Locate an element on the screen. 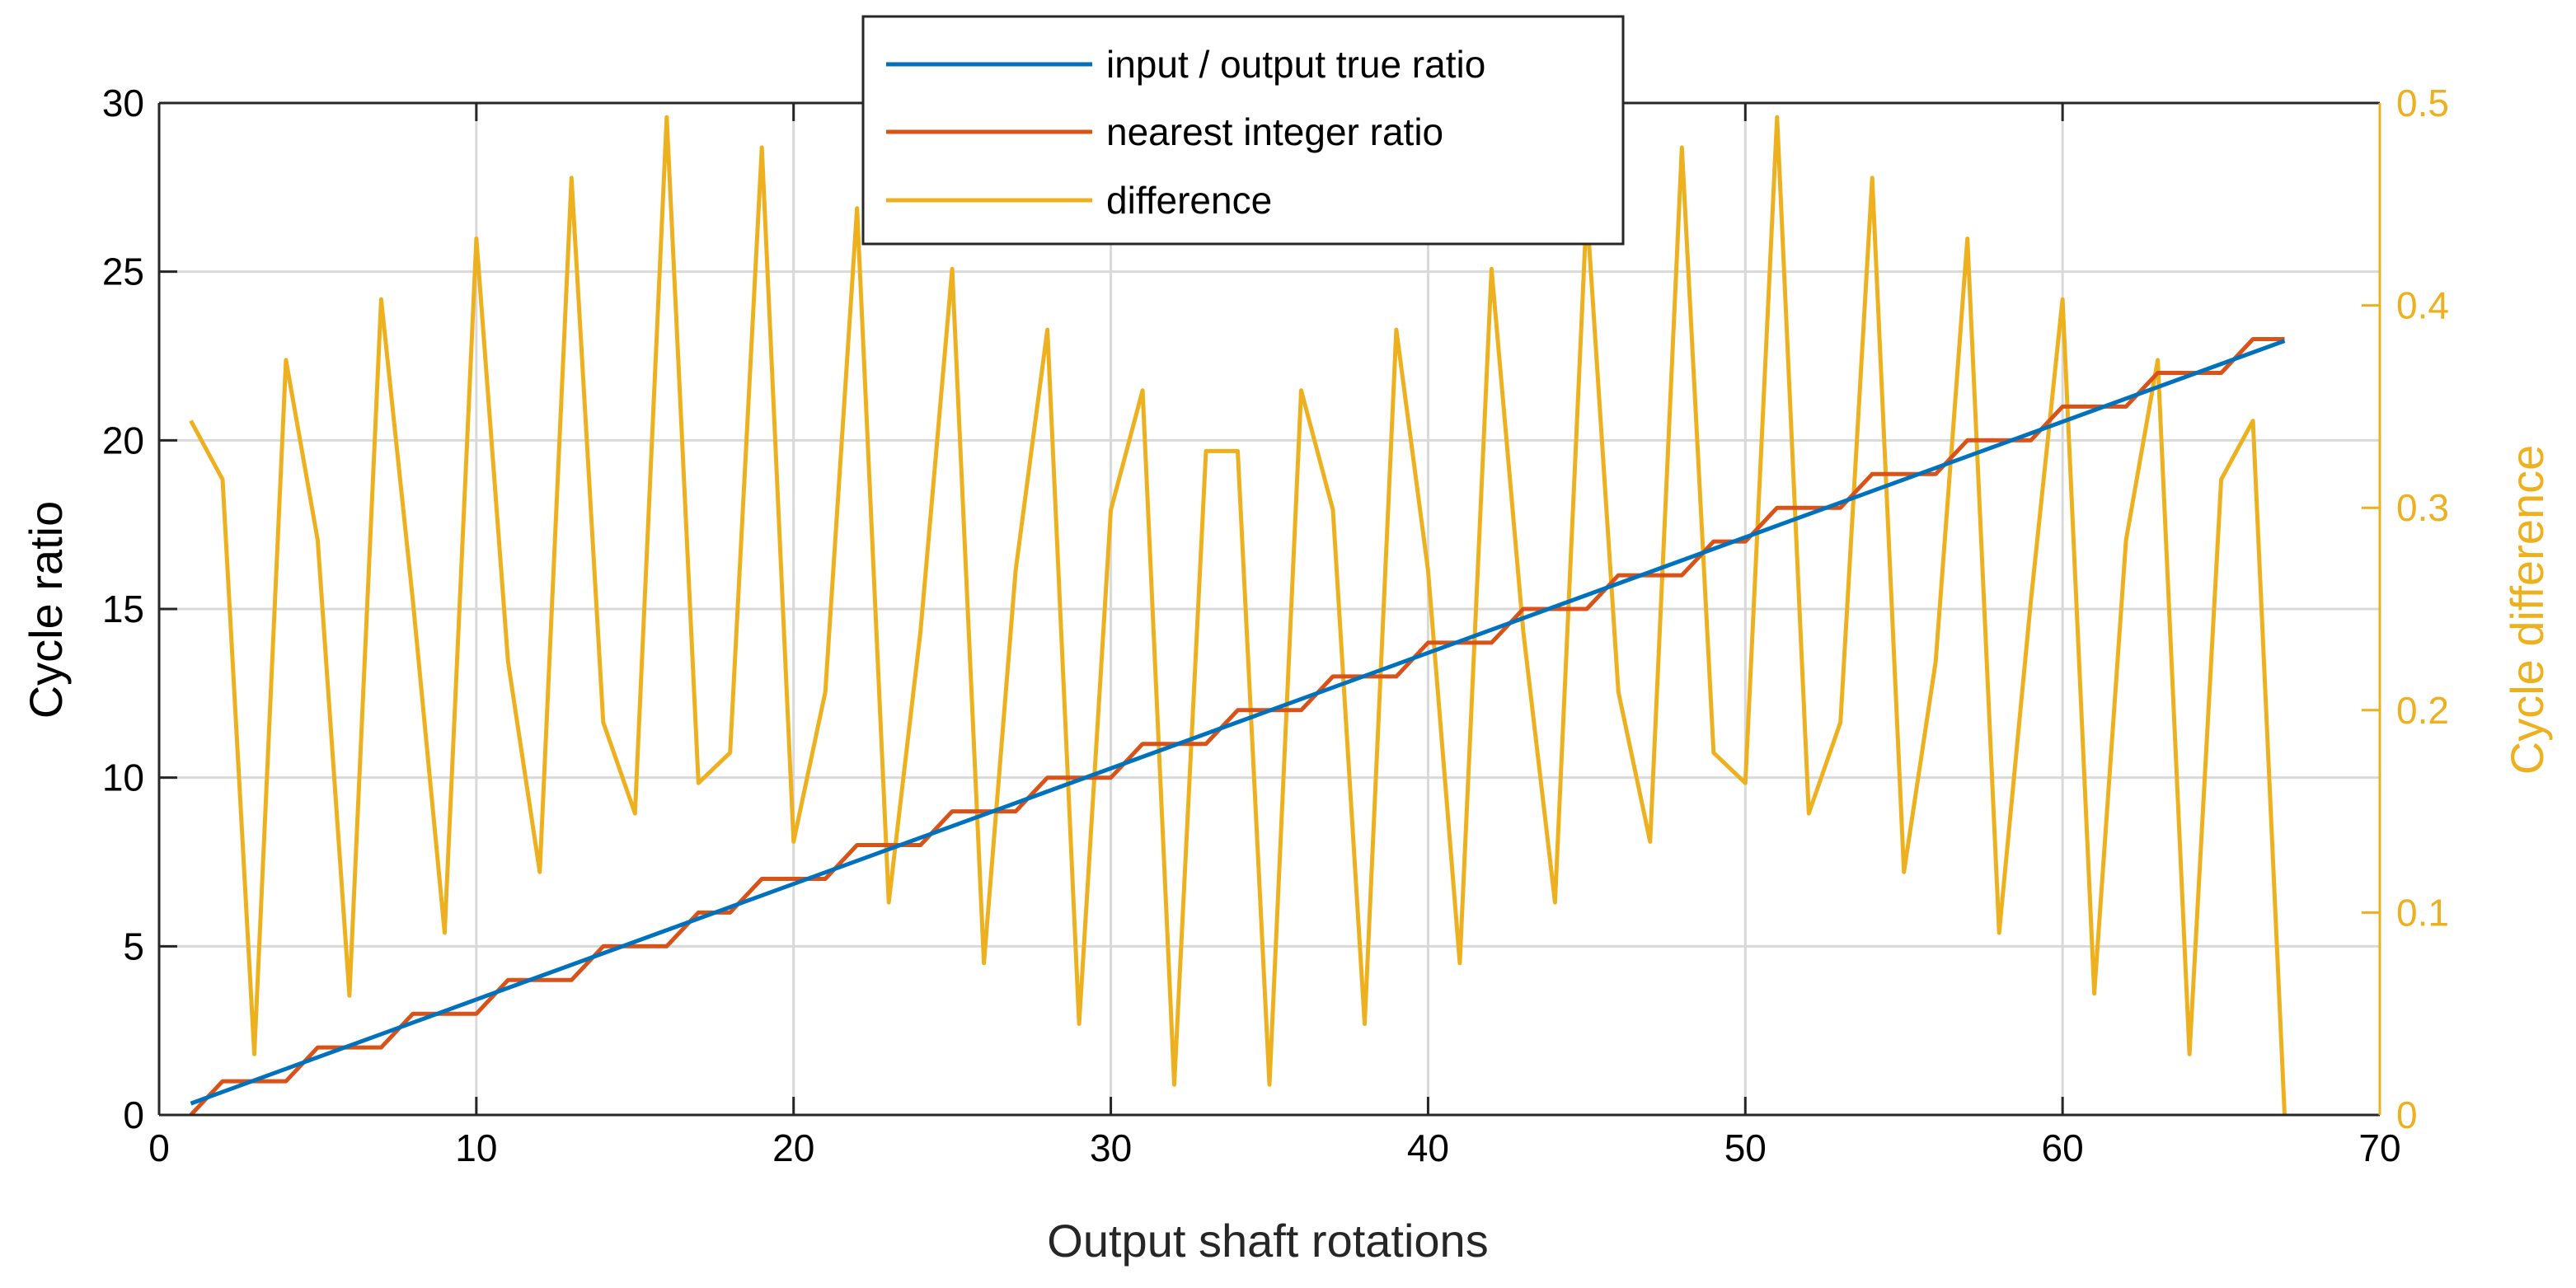  y-left-tick-label: 25 is located at coordinates (123, 272).